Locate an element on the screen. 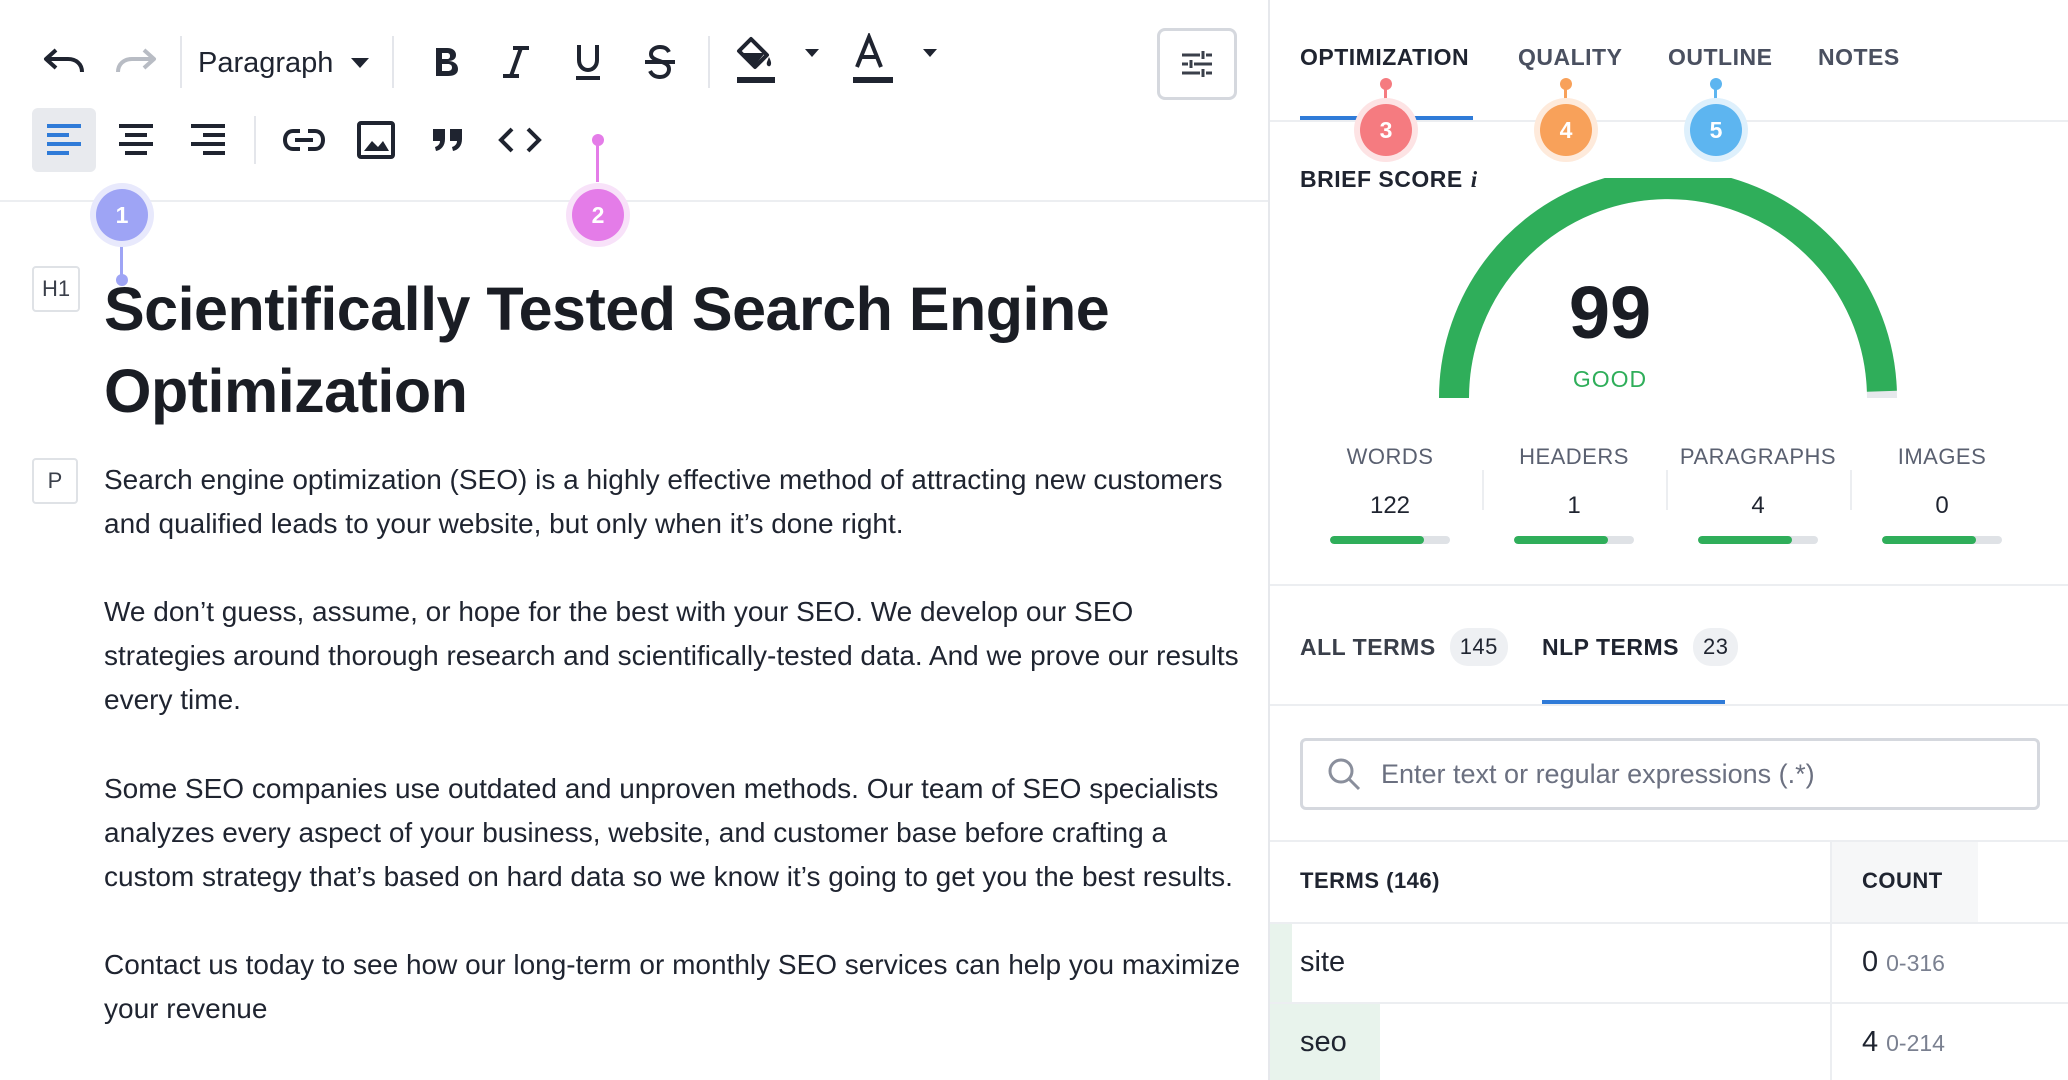 This screenshot has width=2068, height=1080. link-icon is located at coordinates (304, 140).